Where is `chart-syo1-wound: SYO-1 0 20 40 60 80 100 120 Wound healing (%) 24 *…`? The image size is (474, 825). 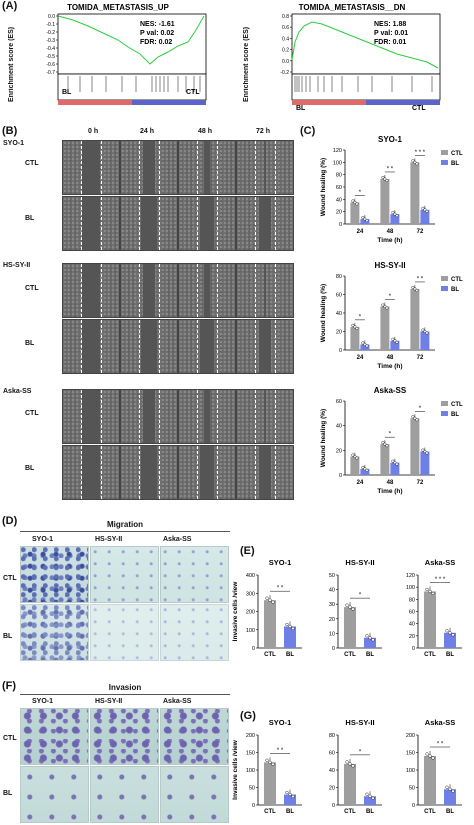
chart-syo1-wound: SYO-1 0 20 40 60 80 100 120 Wound healing (%) 24 *… is located at coordinates (391, 189).